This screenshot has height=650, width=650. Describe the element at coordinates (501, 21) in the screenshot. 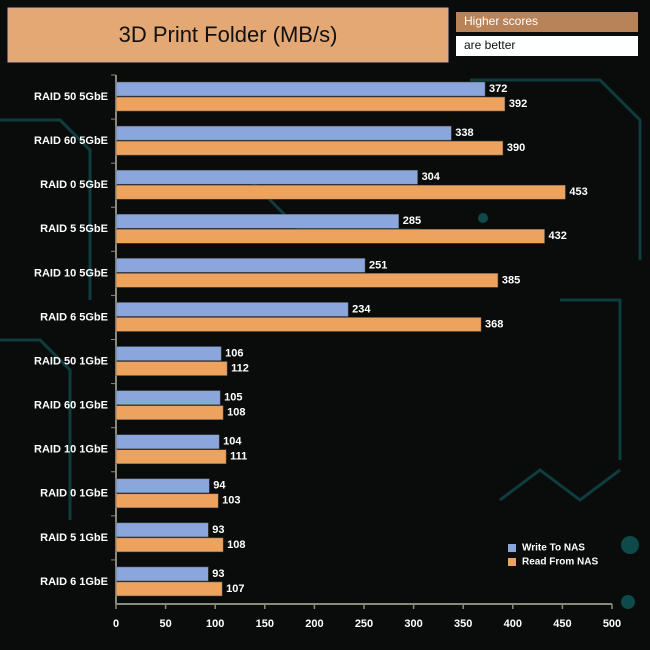

I see `note: Higher scores` at that location.